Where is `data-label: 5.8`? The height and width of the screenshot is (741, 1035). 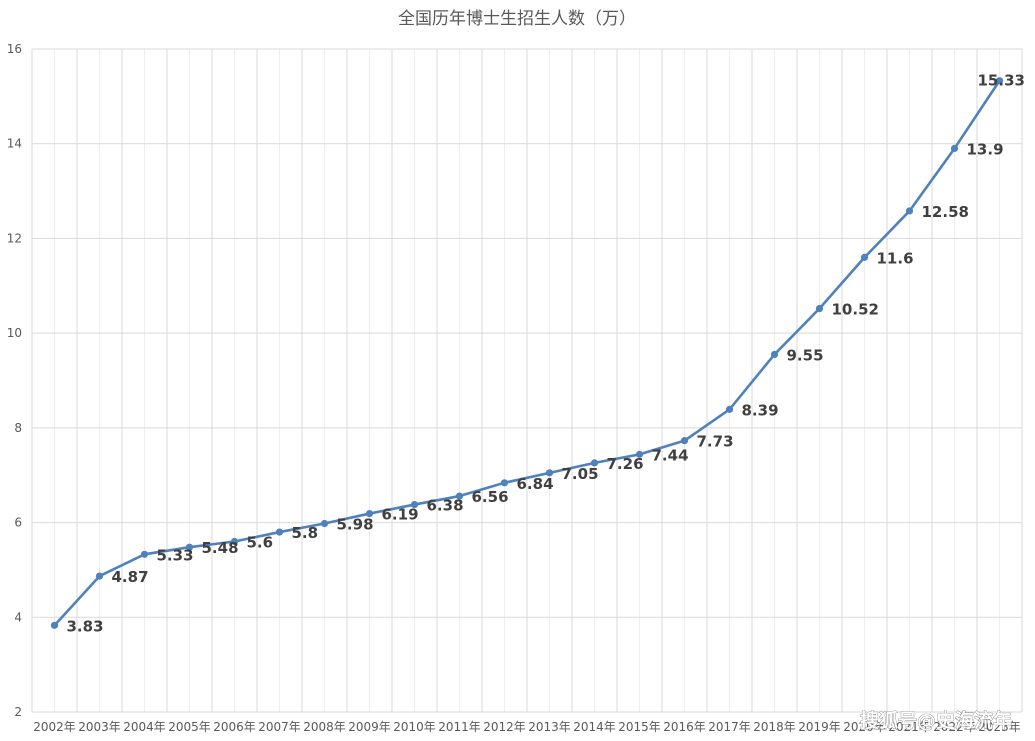 data-label: 5.8 is located at coordinates (305, 533).